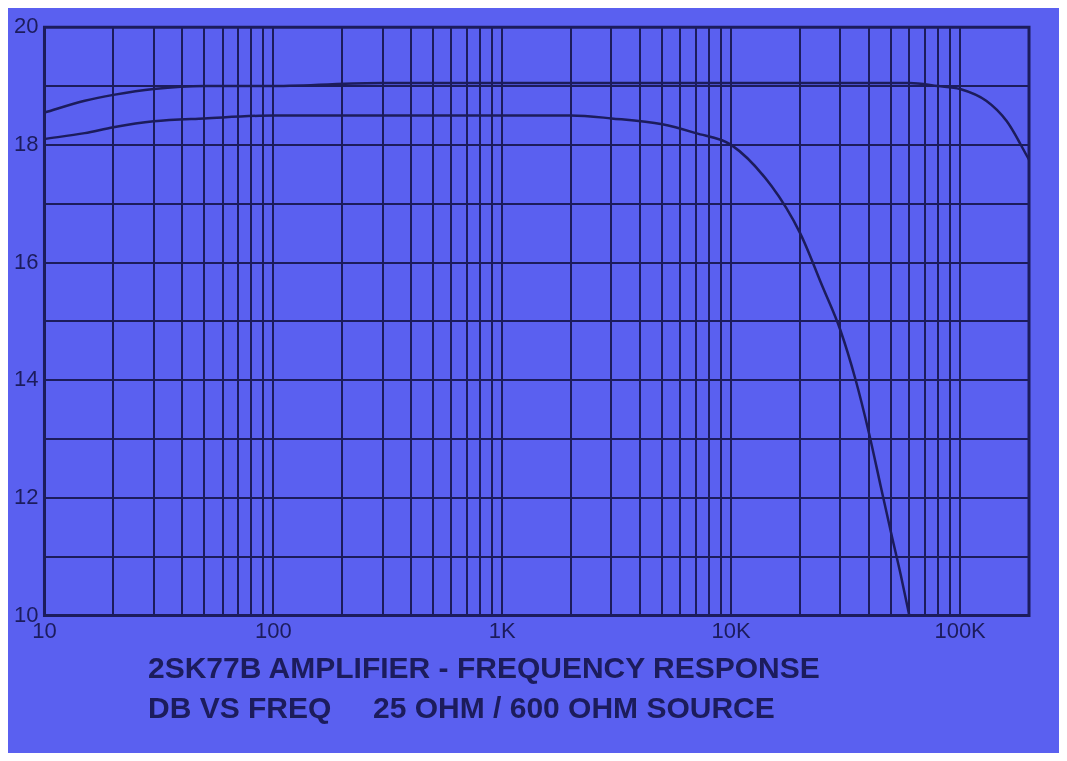 Image resolution: width=1067 pixels, height=761 pixels. I want to click on x-tick-label: 100, so click(273, 630).